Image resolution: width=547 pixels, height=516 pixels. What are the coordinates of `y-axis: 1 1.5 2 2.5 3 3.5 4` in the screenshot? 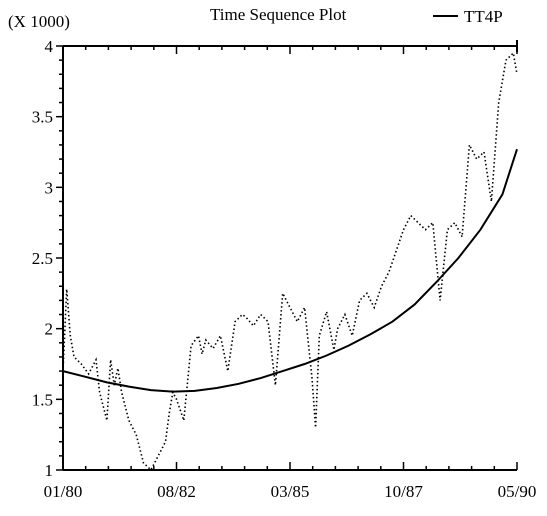 It's located at (47, 258).